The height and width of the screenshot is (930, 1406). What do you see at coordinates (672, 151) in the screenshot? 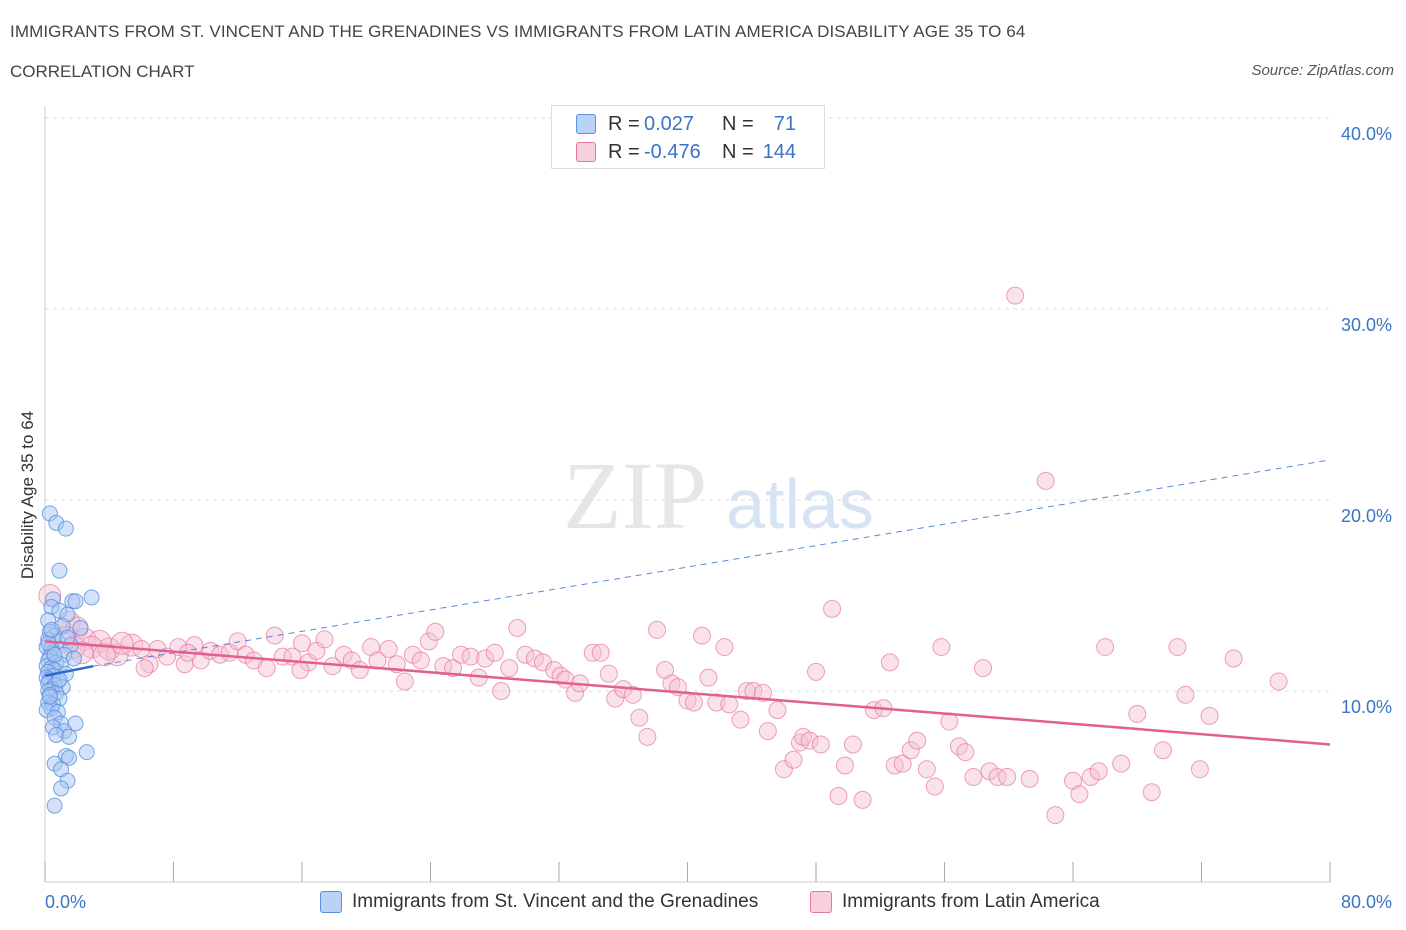
I see `r-value: -0.476` at bounding box center [672, 151].